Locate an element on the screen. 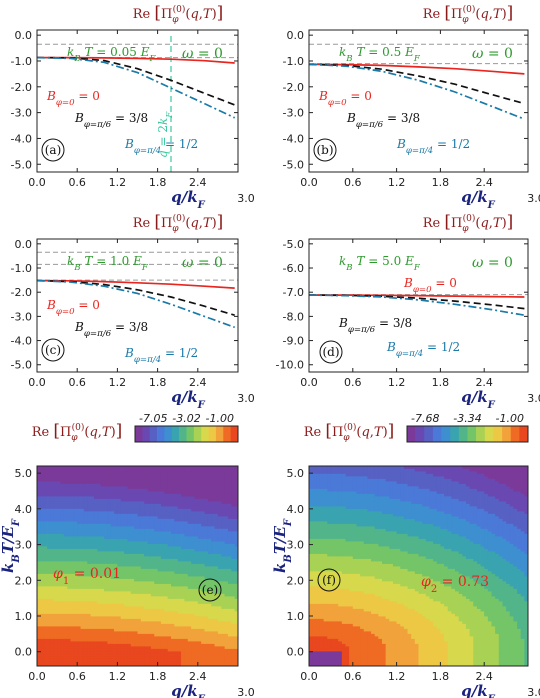 This screenshot has height=698, width=540. ylabel-segment: q is located at coordinates (484, 14).